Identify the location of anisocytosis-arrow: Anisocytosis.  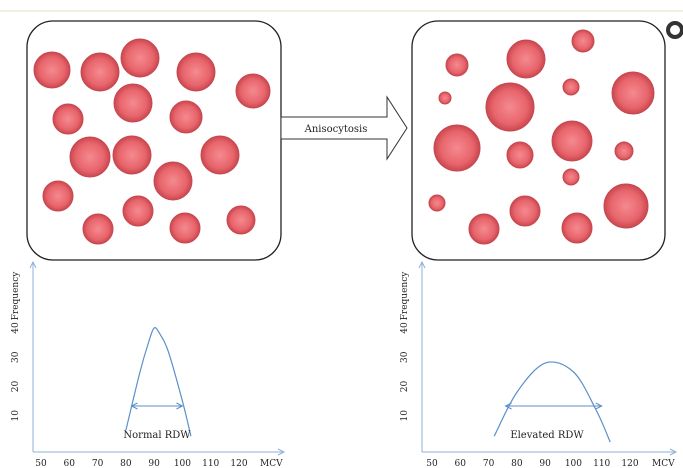
(344, 128).